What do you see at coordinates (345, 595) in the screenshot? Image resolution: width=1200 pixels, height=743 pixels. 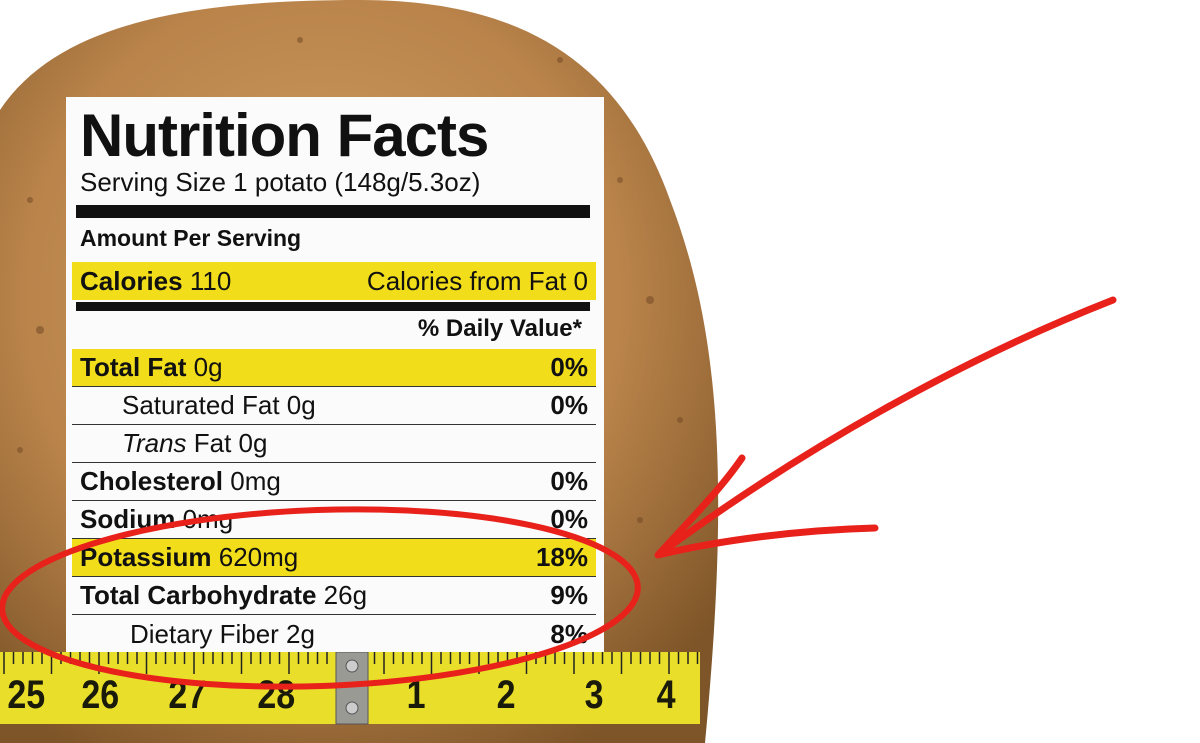 I see `nutrient-amount: 26g` at bounding box center [345, 595].